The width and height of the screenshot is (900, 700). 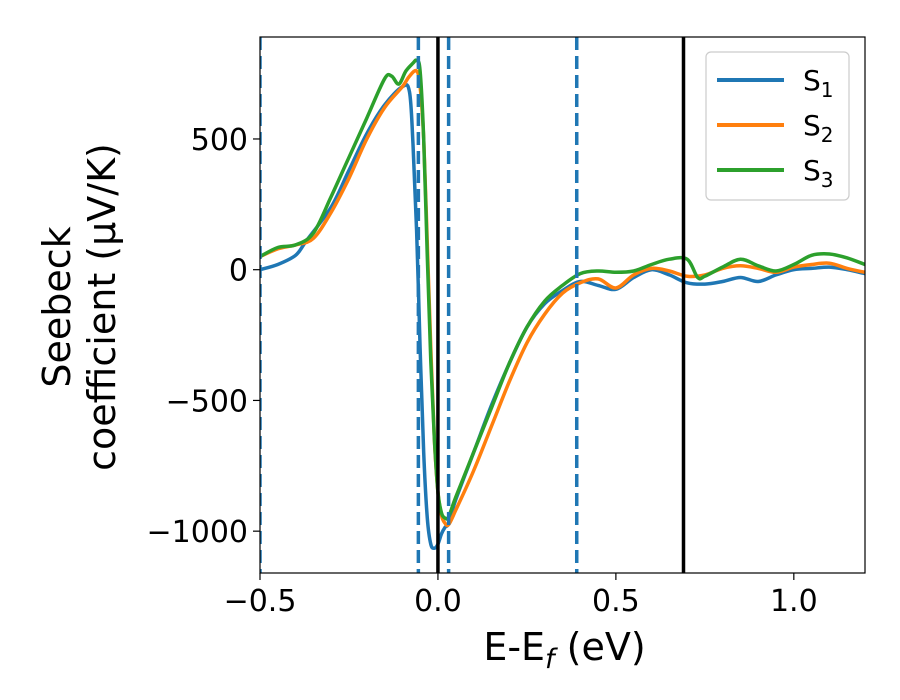 I want to click on x-tick-label: 1.0, so click(x=794, y=601).